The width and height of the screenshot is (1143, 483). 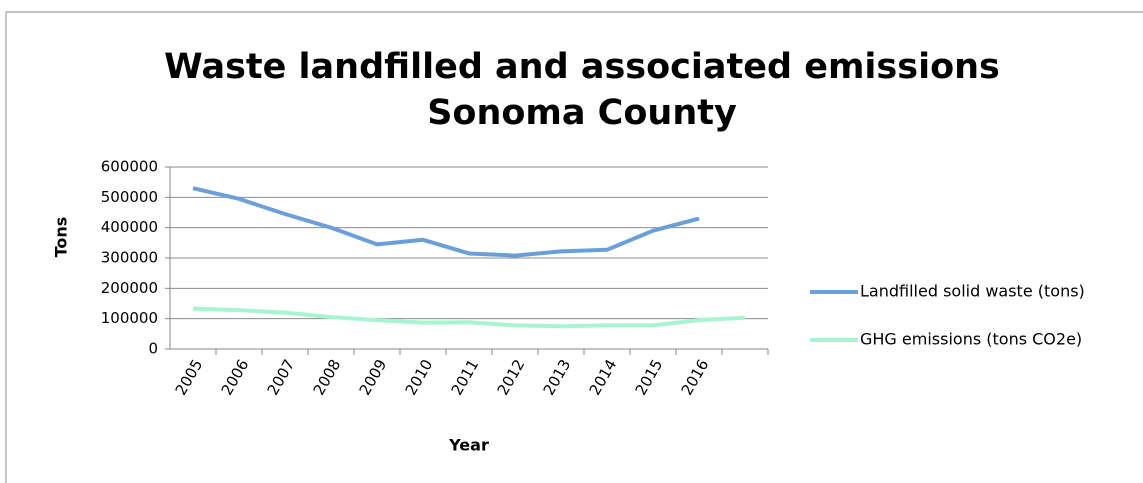 I want to click on x-tick-label: 2010, so click(x=419, y=377).